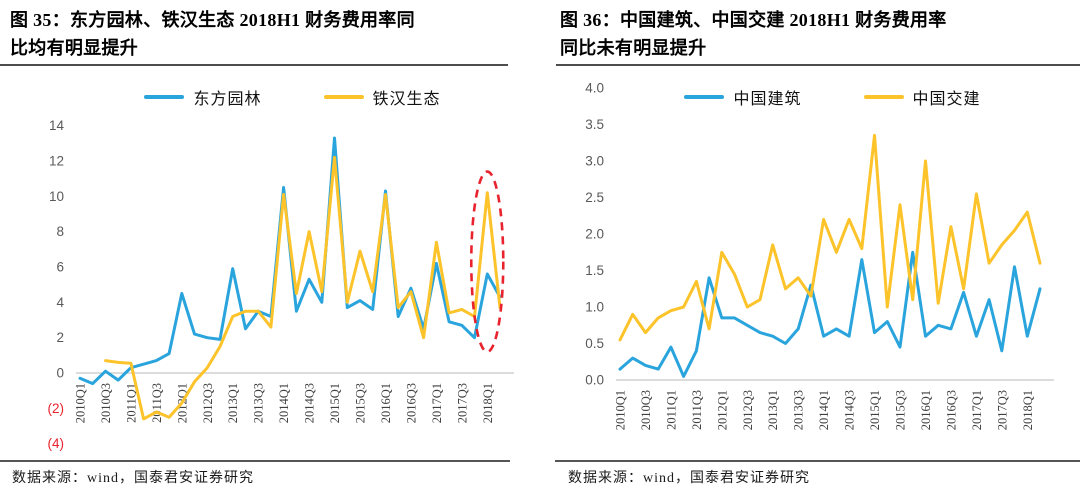 Image resolution: width=1080 pixels, height=498 pixels. What do you see at coordinates (260, 34) in the screenshot?
I see `figure-35-title: 图 35：东方园林、铁汉生态 2018H1 财务费用率同 比均有明显提升` at bounding box center [260, 34].